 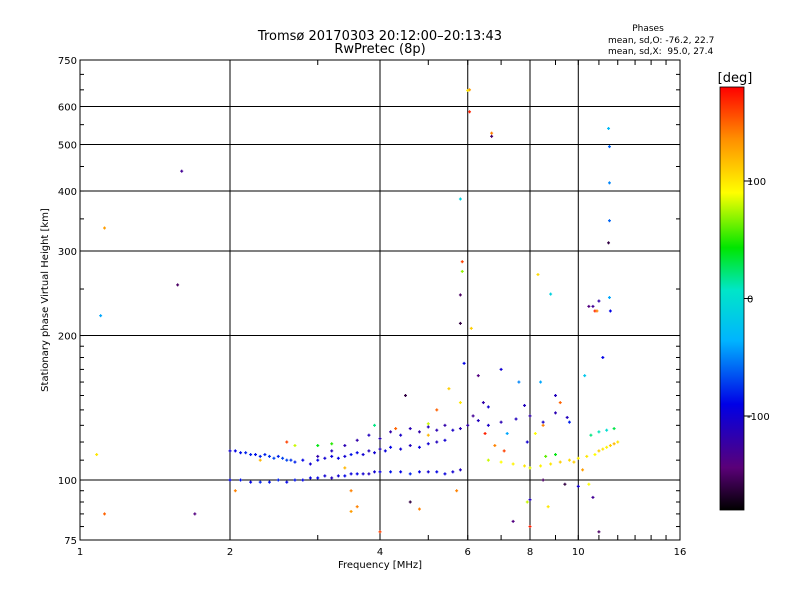 What do you see at coordinates (67, 108) in the screenshot?
I see `y-tick-label: 600` at bounding box center [67, 108].